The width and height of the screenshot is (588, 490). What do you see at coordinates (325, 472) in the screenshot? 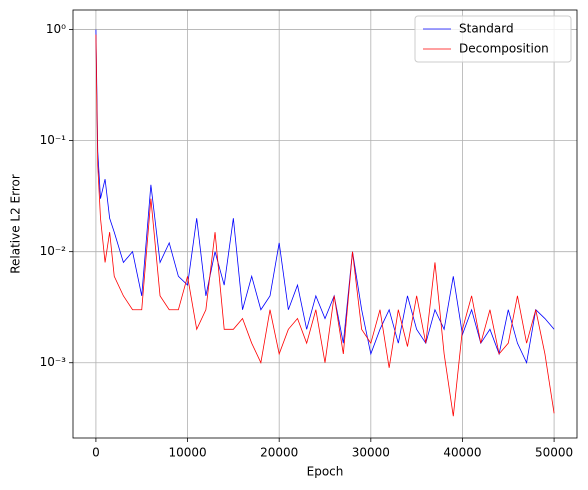
I see `x-axis-label: Epoch` at bounding box center [325, 472].